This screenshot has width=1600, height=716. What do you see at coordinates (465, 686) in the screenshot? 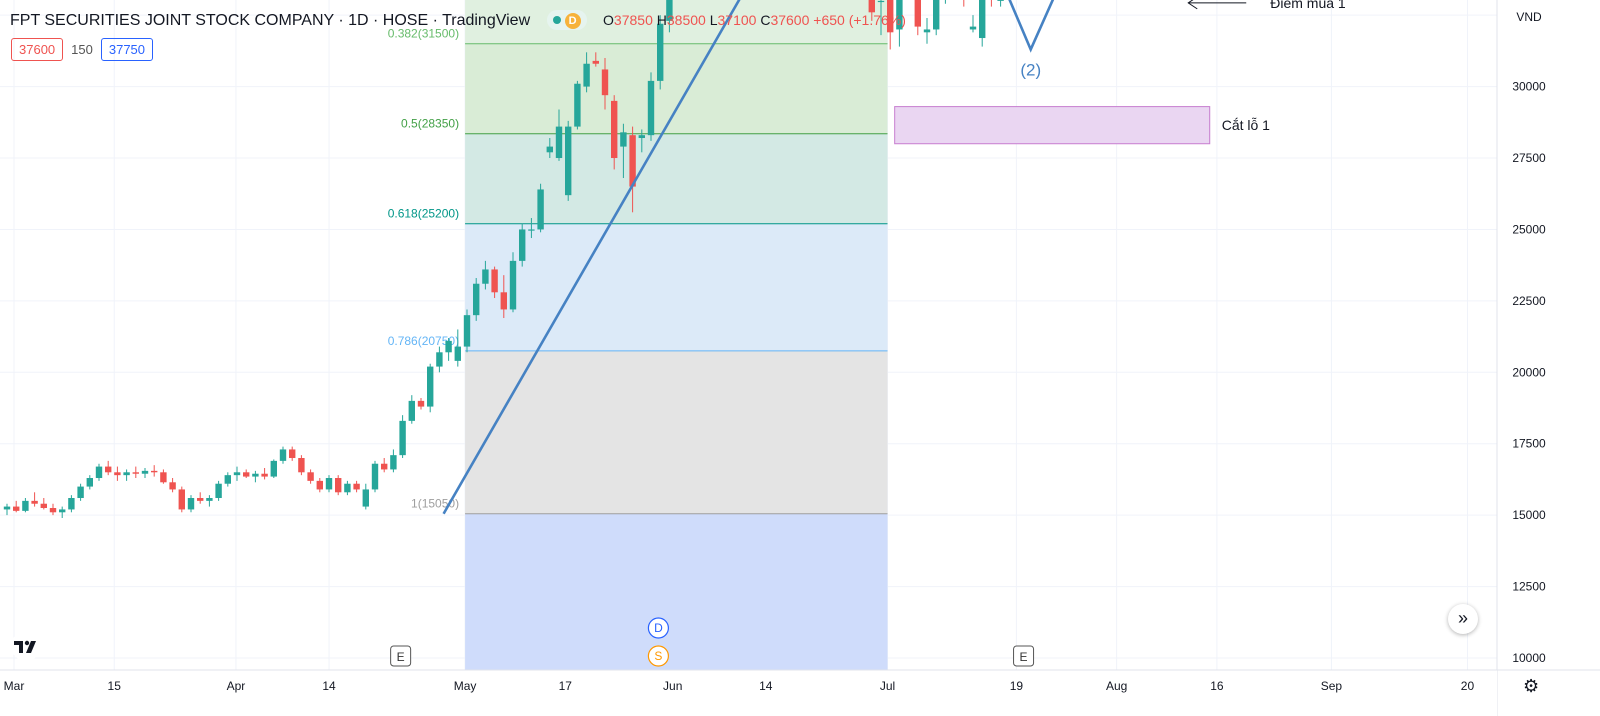
I see `time-tick-label: May` at bounding box center [465, 686].